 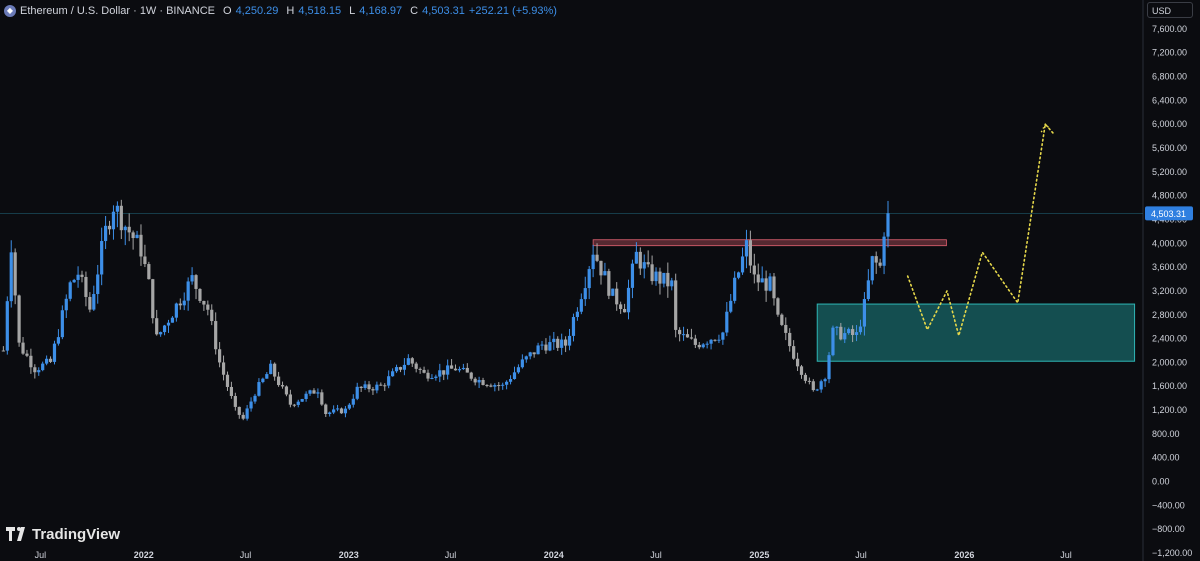 I want to click on resistance-zone, so click(x=769, y=243).